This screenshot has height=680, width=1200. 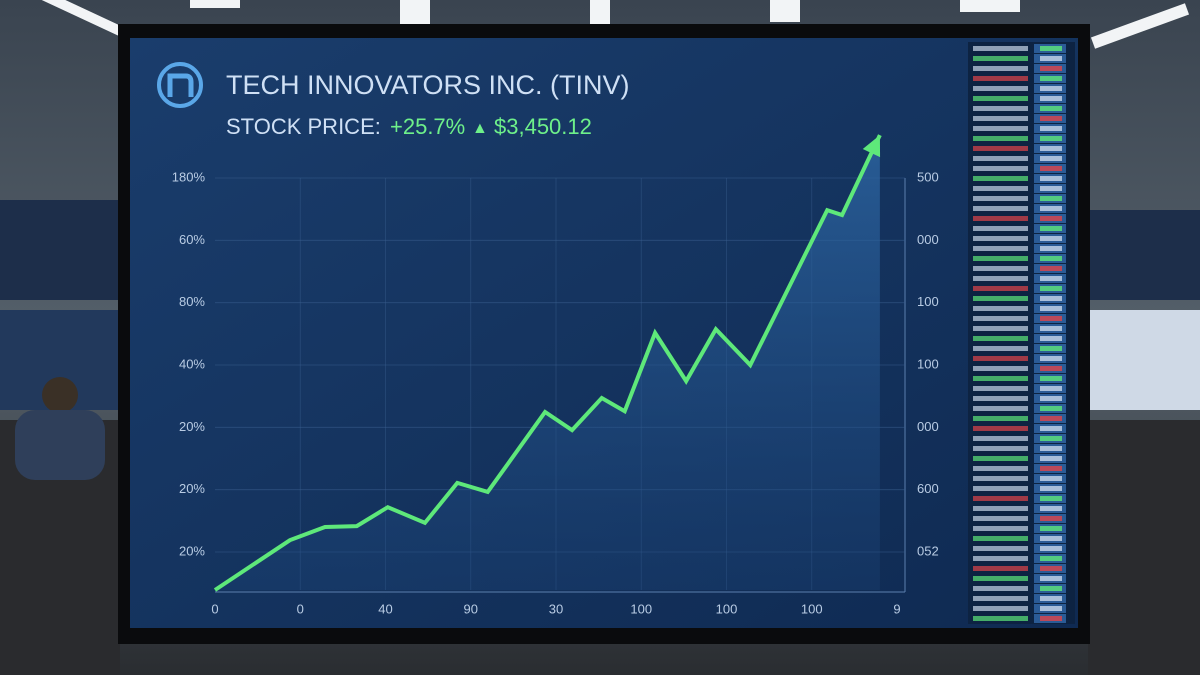 What do you see at coordinates (471, 608) in the screenshot?
I see `x-tick-label: 90` at bounding box center [471, 608].